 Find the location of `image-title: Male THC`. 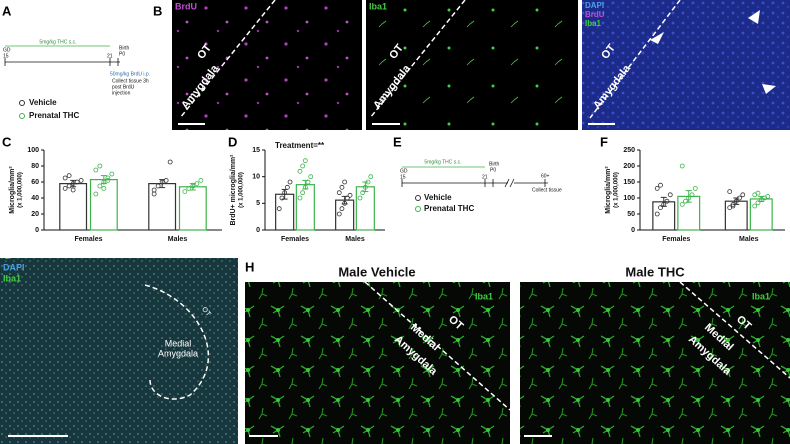

image-title: Male THC is located at coordinates (655, 271).